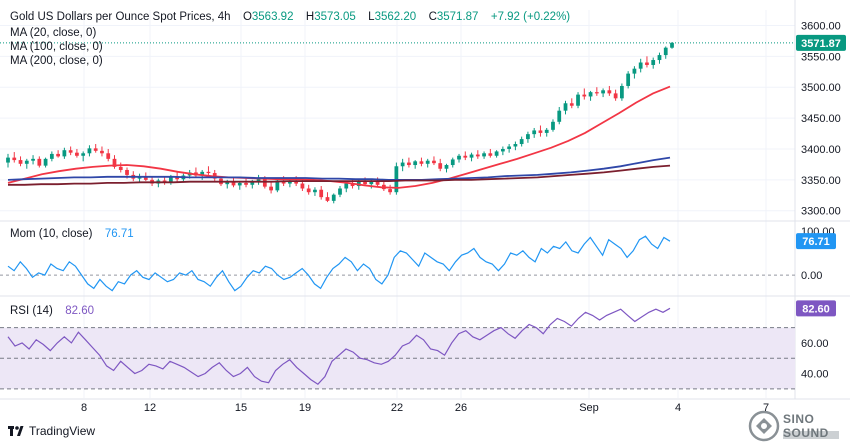 Image resolution: width=850 pixels, height=448 pixels. What do you see at coordinates (339, 346) in the screenshot?
I see `rsi-line` at bounding box center [339, 346].